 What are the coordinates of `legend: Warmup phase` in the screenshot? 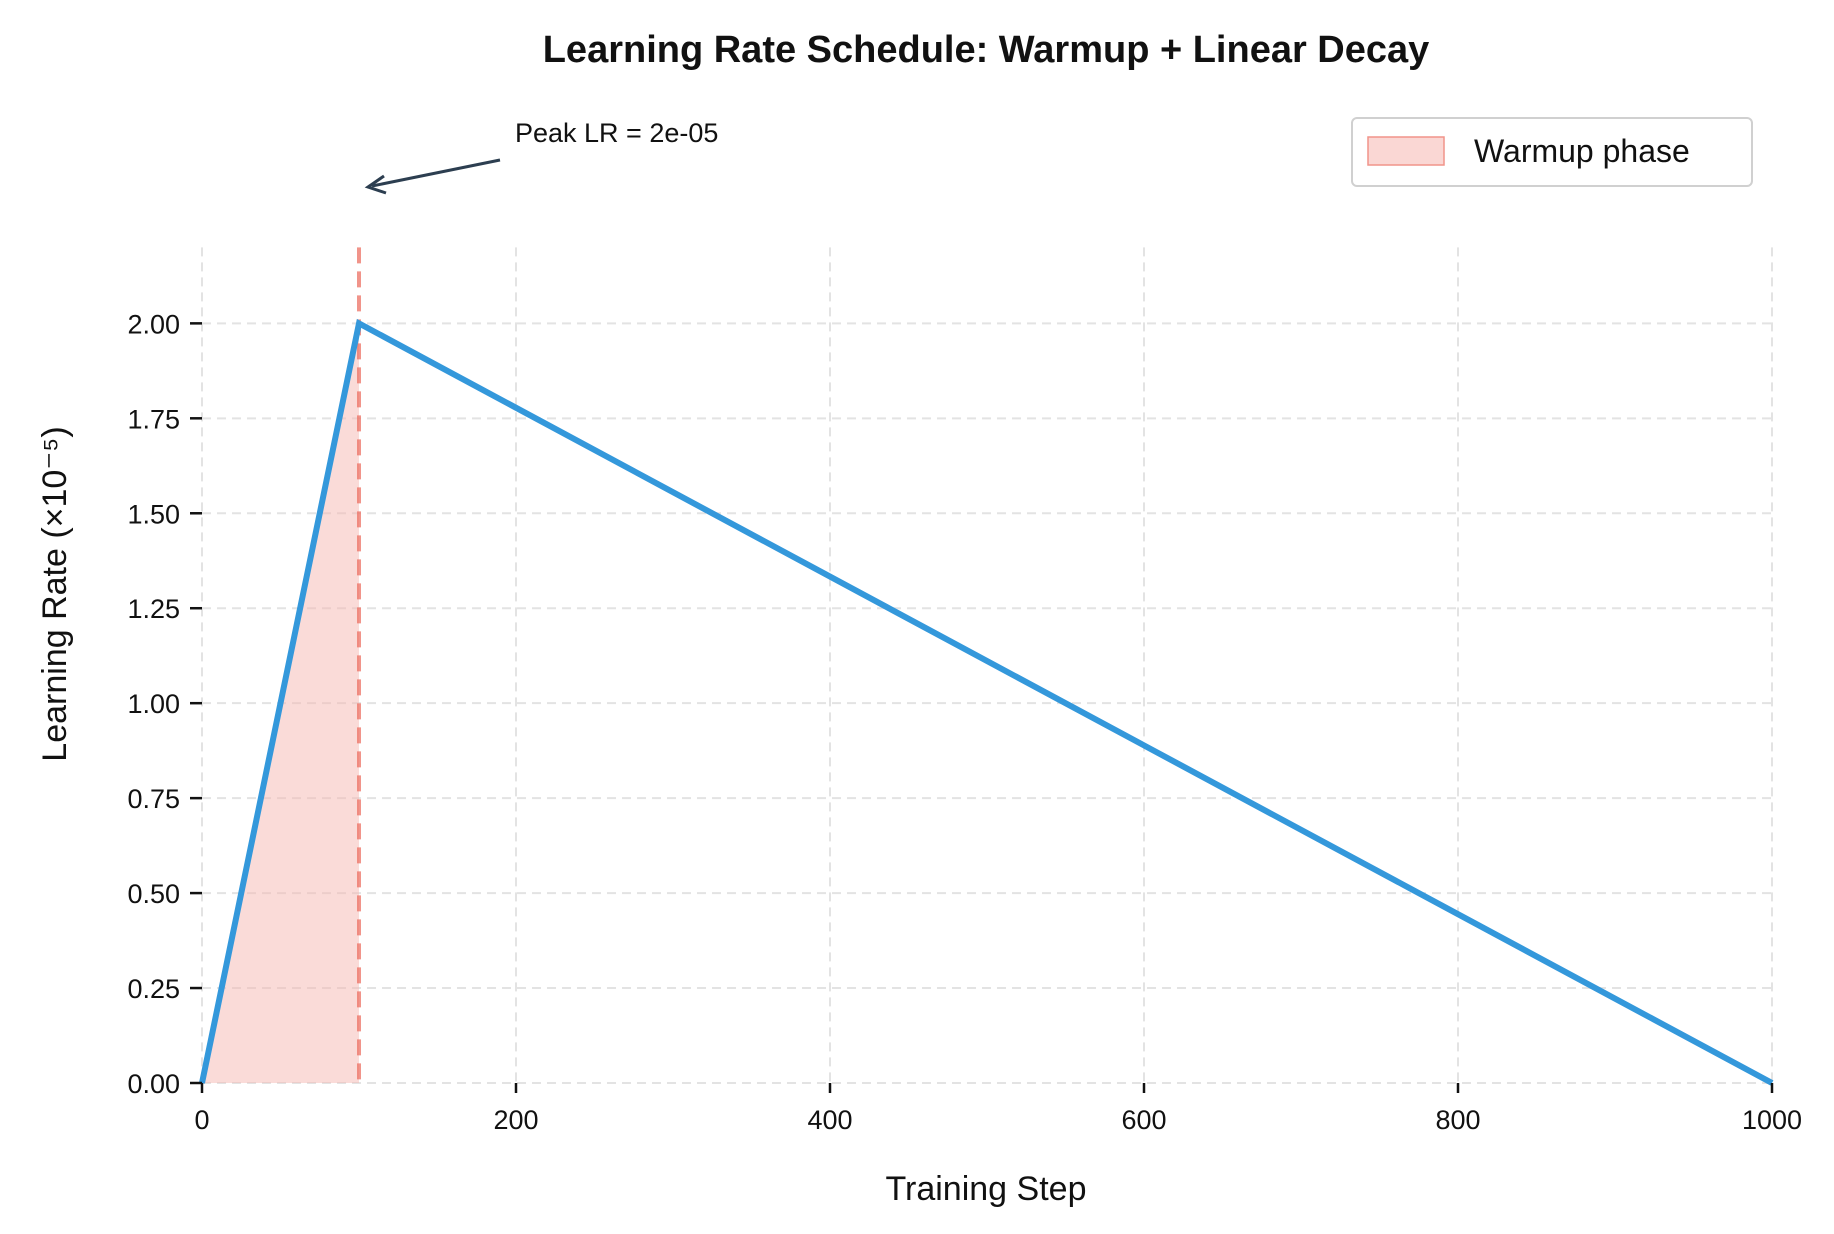 It's located at (1552, 152).